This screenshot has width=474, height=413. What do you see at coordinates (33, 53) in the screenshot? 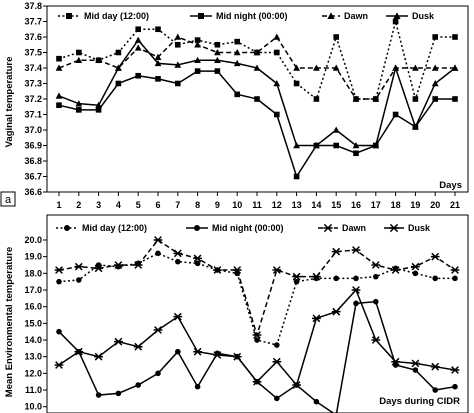
I see `a-y-tick-label: 37.5` at bounding box center [33, 53].